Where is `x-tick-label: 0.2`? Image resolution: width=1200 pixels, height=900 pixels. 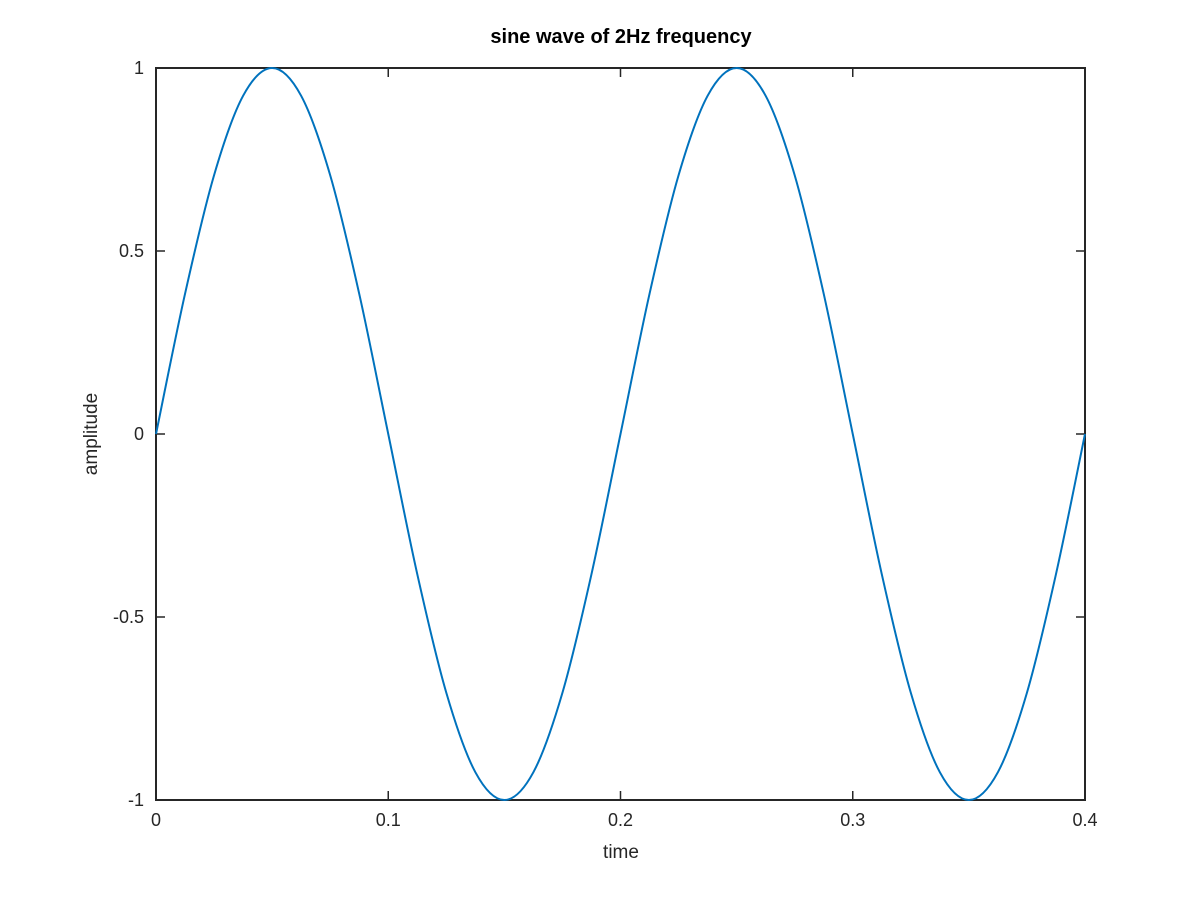 x-tick-label: 0.2 is located at coordinates (620, 820).